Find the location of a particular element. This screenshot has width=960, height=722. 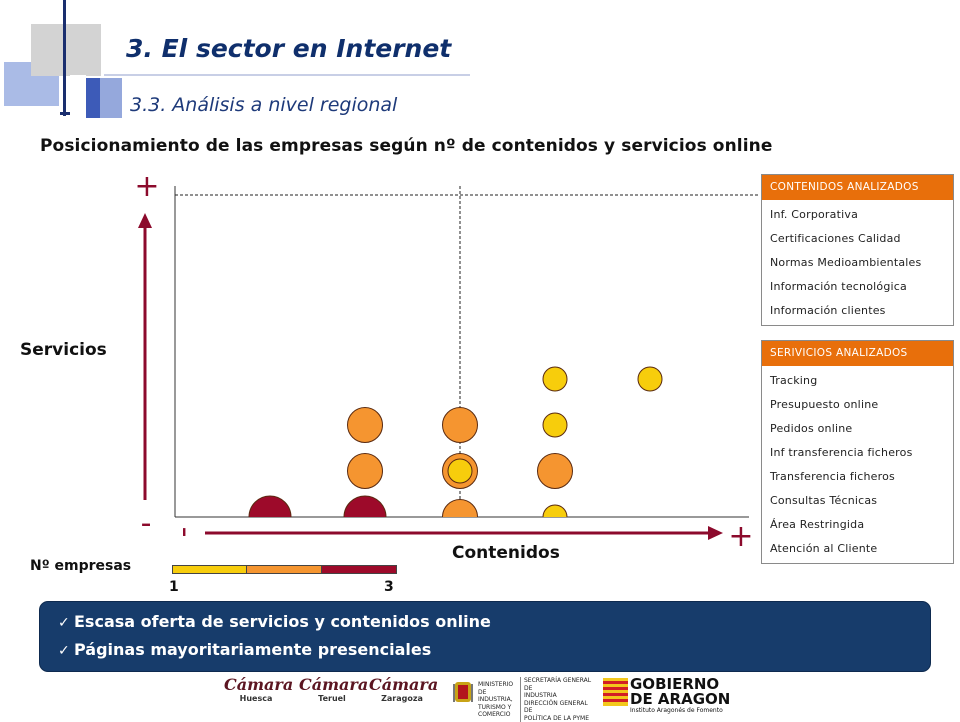

x-low-mark: - is located at coordinates (185, 532).